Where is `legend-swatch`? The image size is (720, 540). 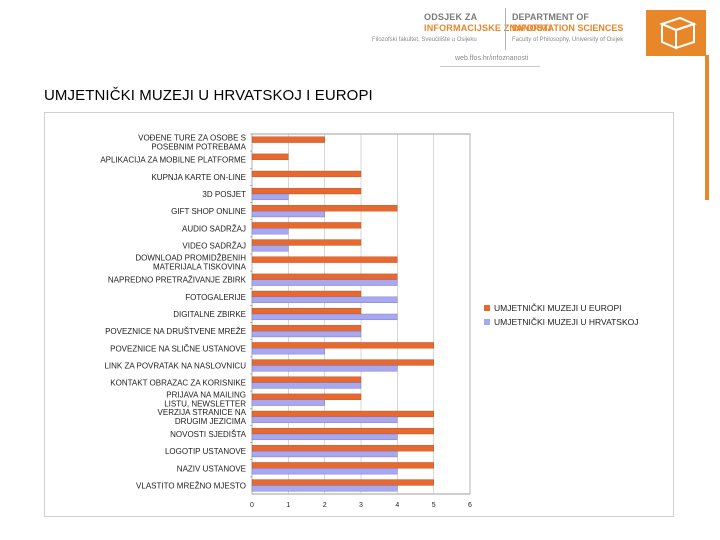
legend-swatch is located at coordinates (487, 322).